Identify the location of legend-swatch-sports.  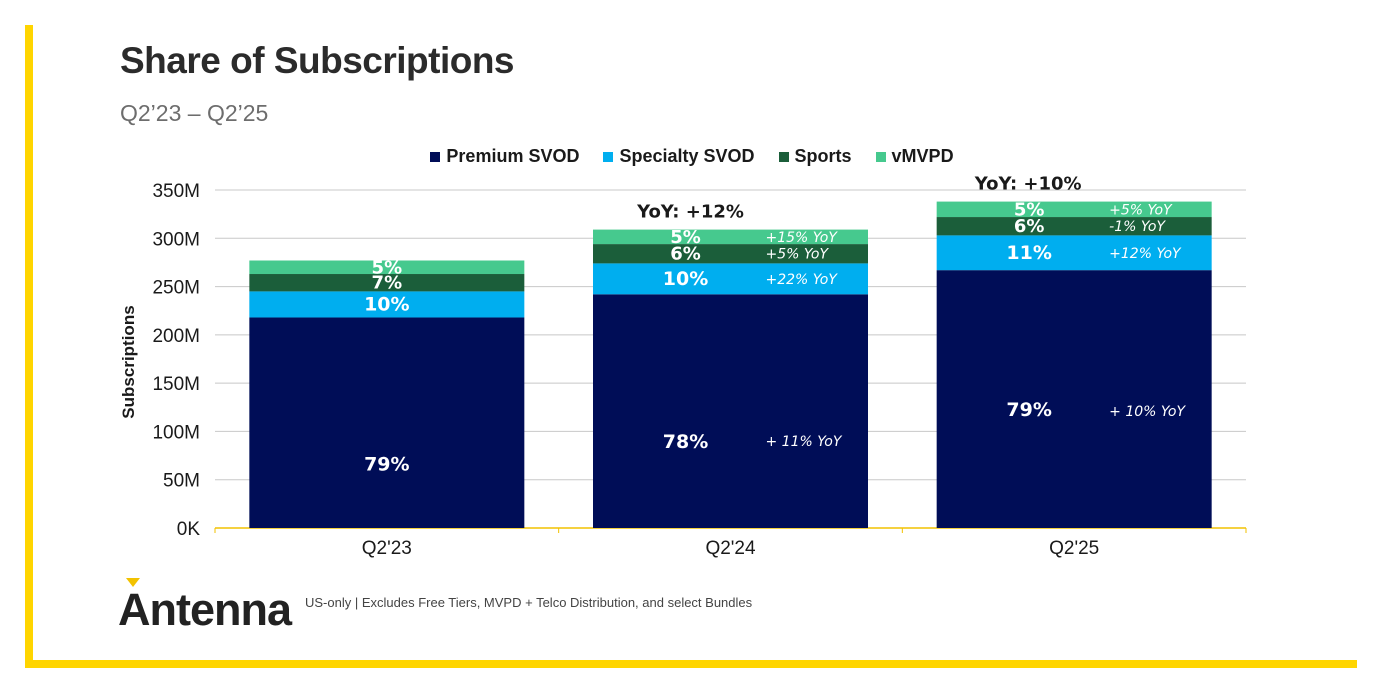
(783, 156).